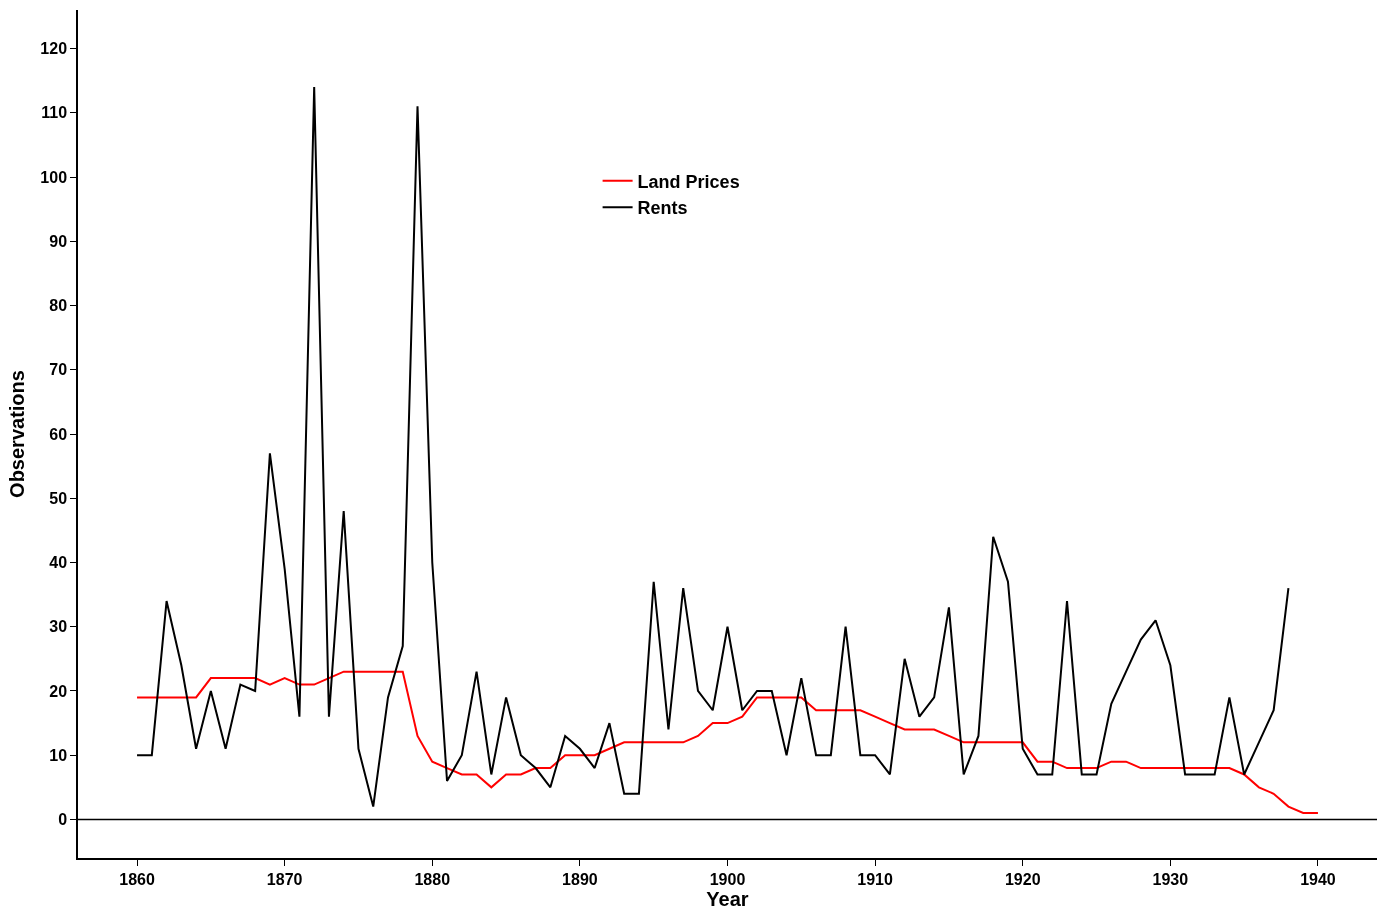  I want to click on y-tick-label: 120, so click(54, 49).